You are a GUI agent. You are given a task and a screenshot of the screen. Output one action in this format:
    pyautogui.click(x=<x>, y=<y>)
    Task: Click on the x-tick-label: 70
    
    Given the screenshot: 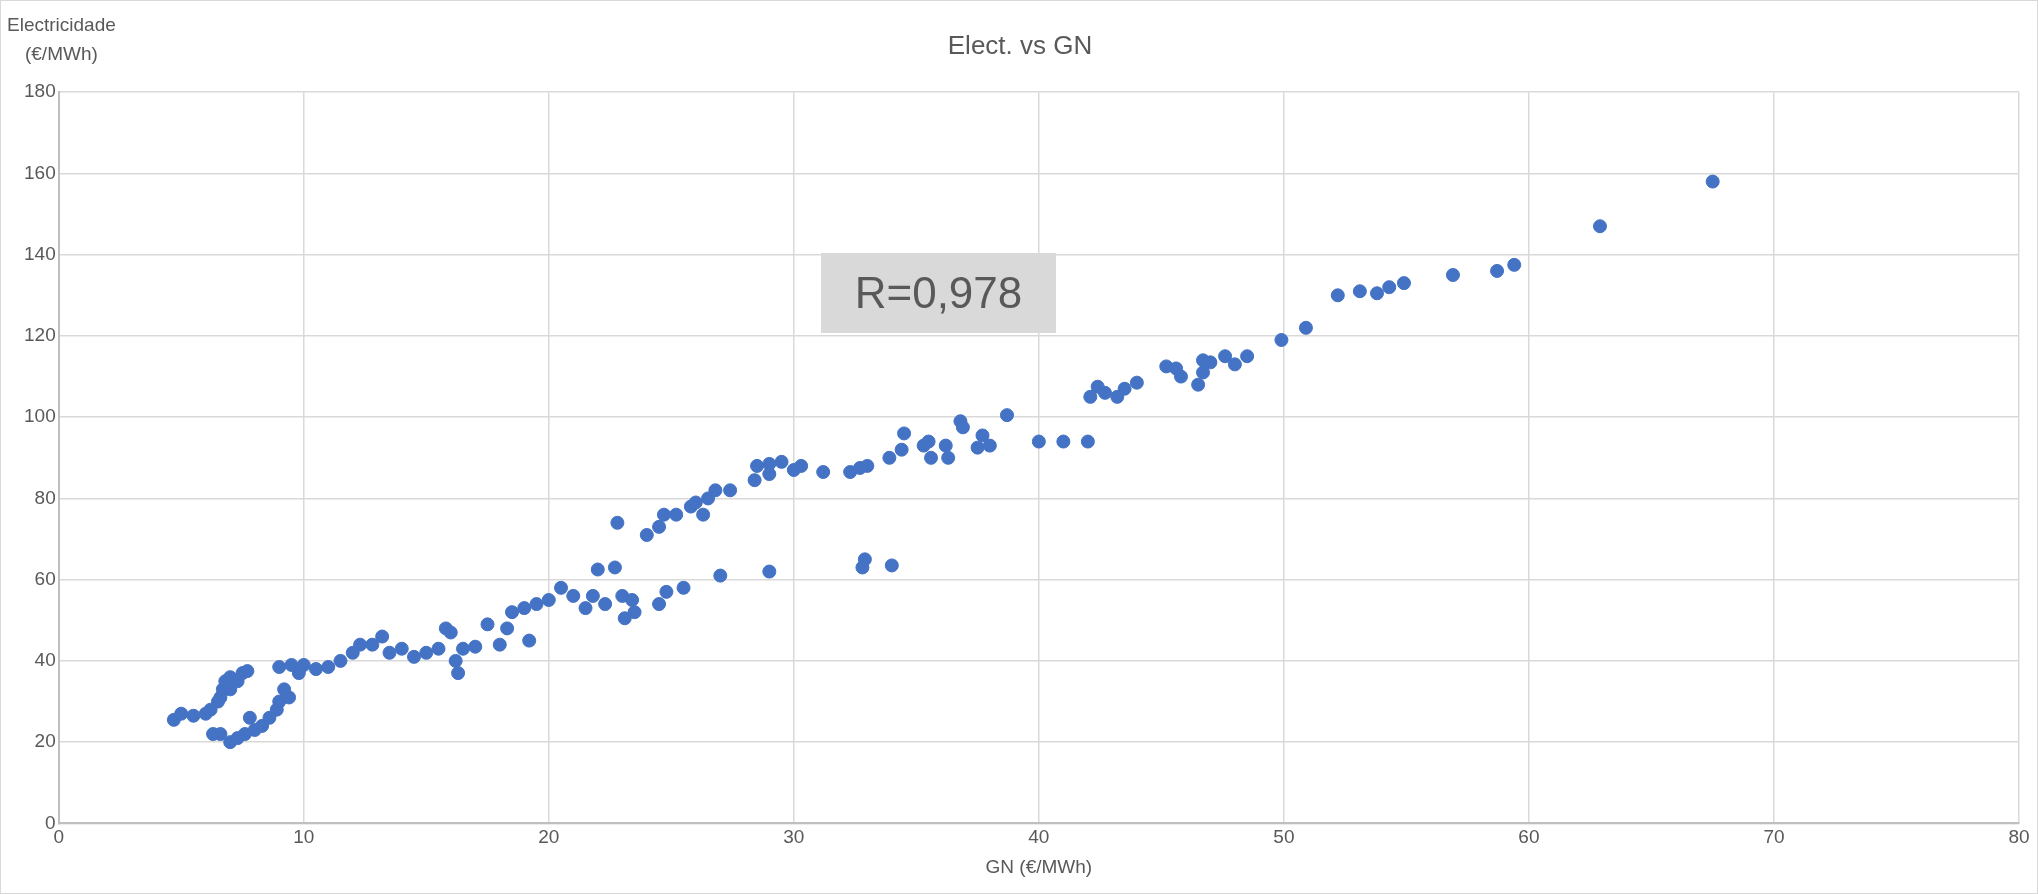 What is the action you would take?
    pyautogui.click(x=1774, y=837)
    